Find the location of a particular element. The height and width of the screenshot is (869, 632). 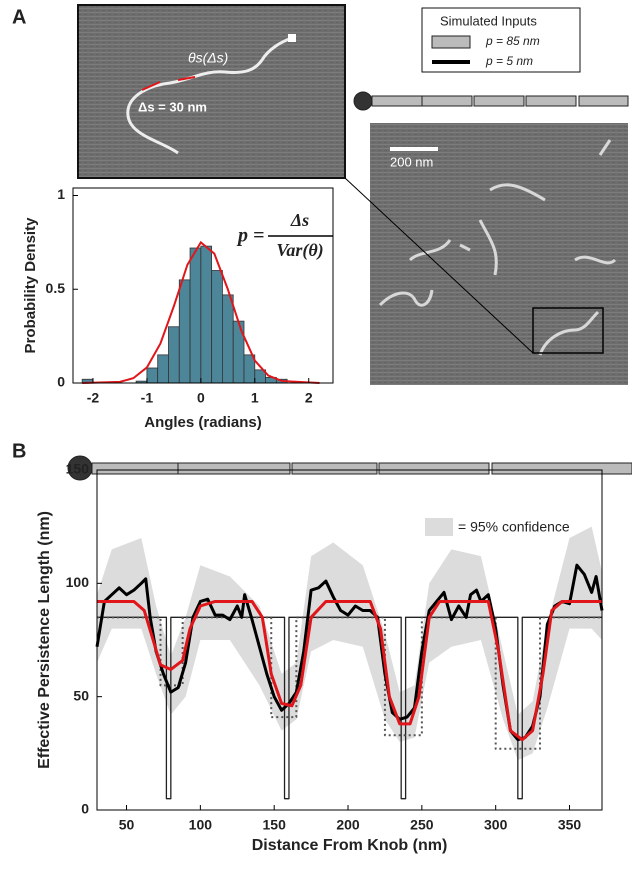

x-tick-label: 150 is located at coordinates (275, 825).